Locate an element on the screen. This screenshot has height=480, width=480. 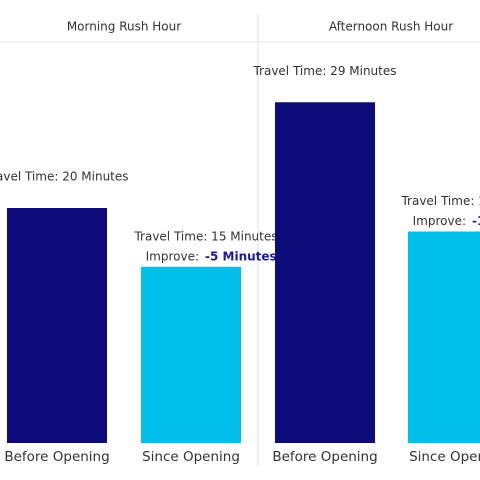
panel-title: Morning Rush Hour is located at coordinates (124, 27).